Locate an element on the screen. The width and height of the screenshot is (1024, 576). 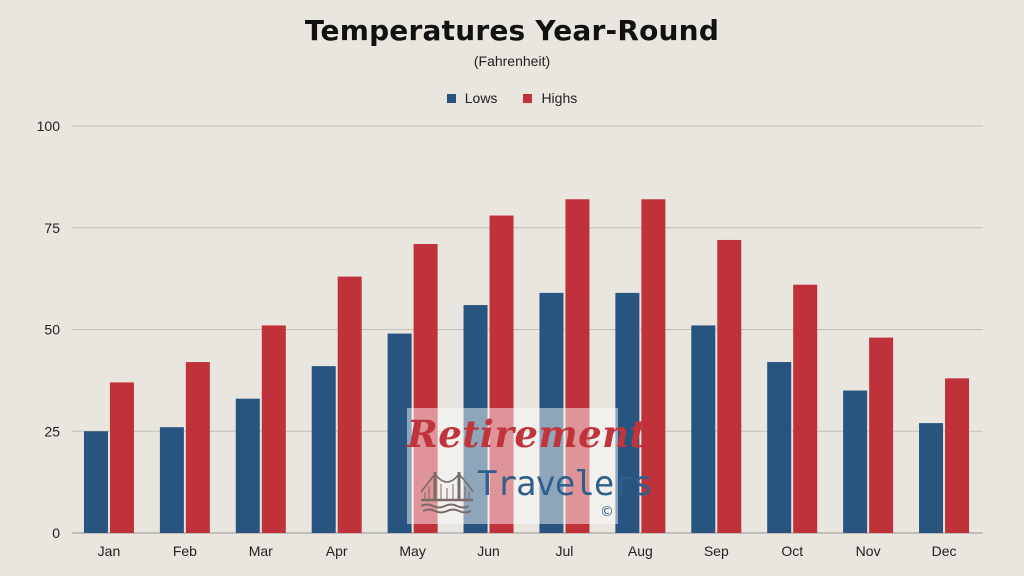
y-tick-label: 25 is located at coordinates (52, 431).